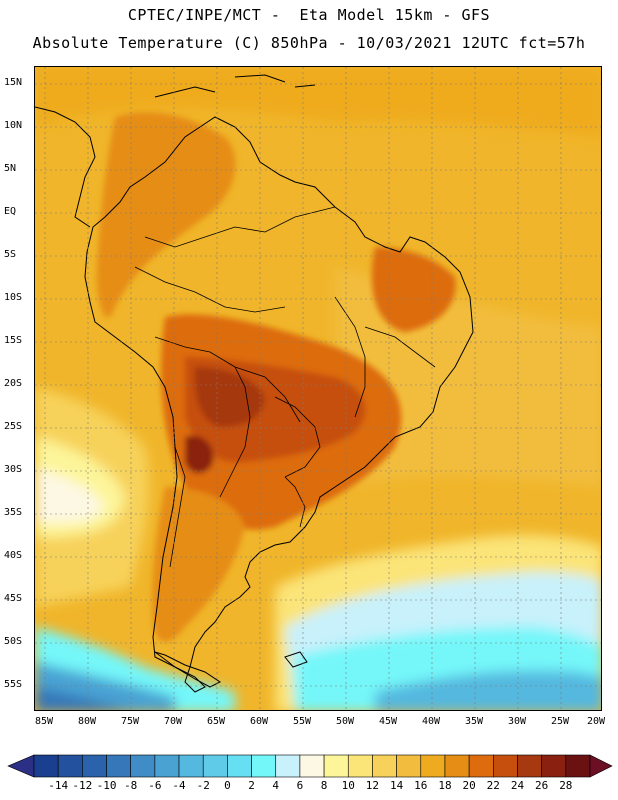 The image size is (618, 800). I want to click on lat-label: 10N, so click(13, 125).